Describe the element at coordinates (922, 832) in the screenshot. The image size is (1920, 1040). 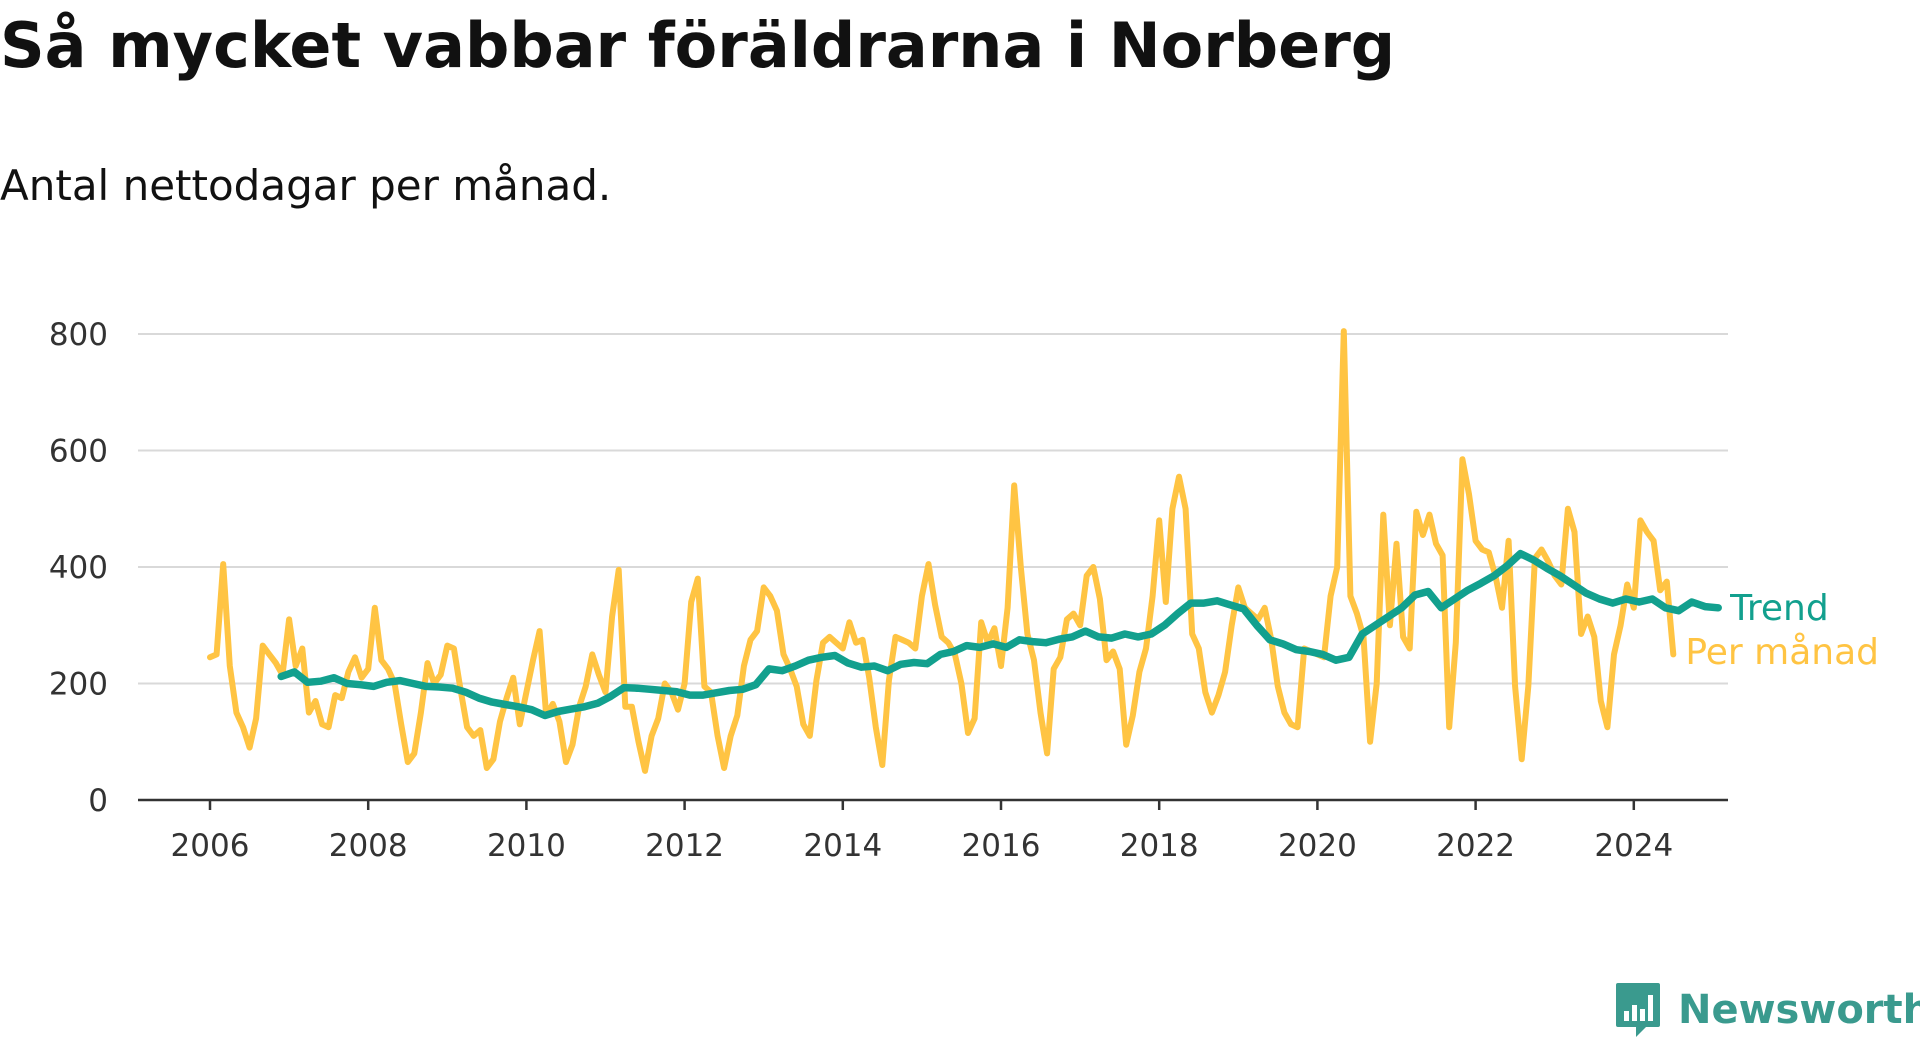
I see `x-axis: 2006 2008 2010 2012 2014 2016 2018 2020 2022 2024` at that location.